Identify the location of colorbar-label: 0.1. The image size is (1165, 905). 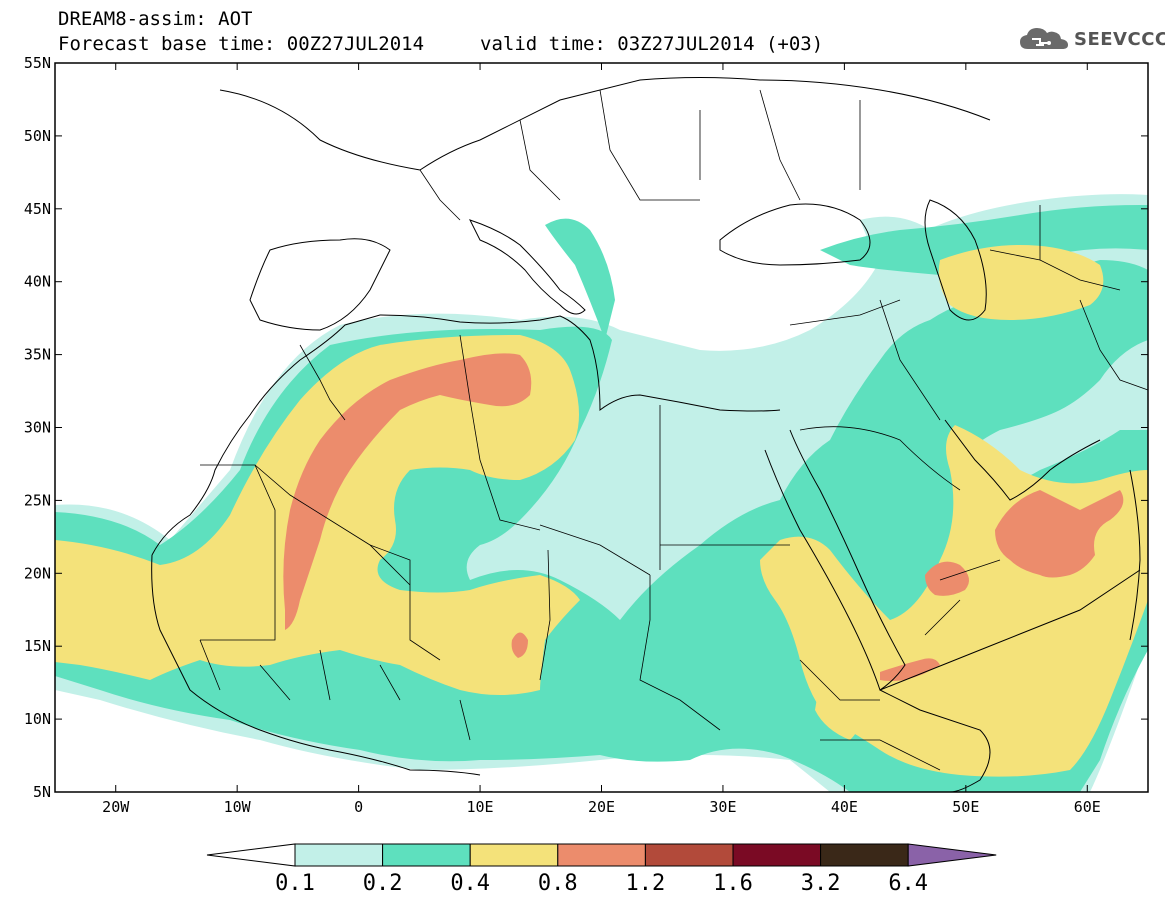
(295, 883).